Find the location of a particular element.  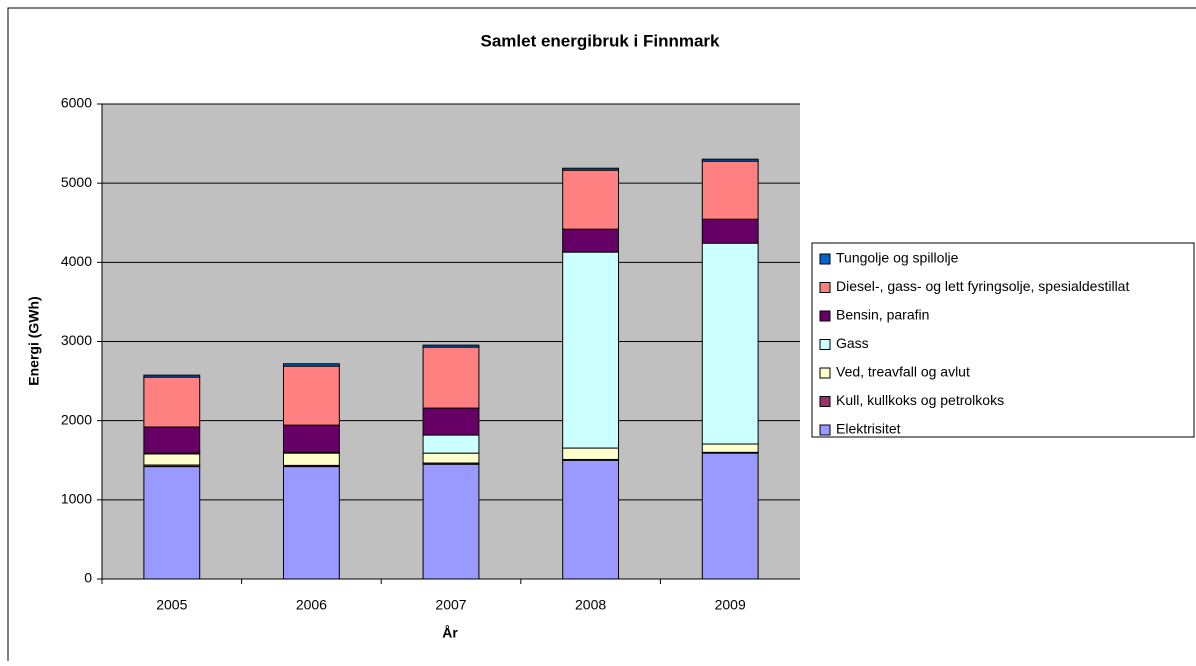

y-tick-label: 4000 is located at coordinates (76, 261).